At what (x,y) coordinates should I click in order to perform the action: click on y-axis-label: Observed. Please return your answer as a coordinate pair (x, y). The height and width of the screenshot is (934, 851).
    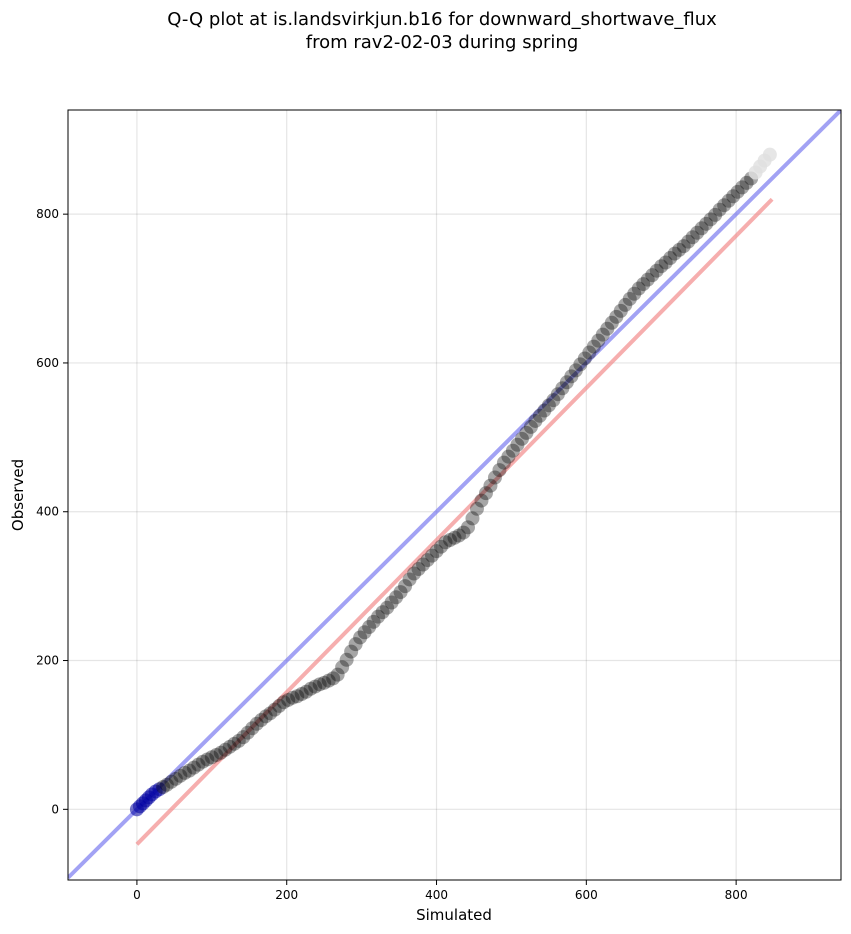
    Looking at the image, I should click on (18, 495).